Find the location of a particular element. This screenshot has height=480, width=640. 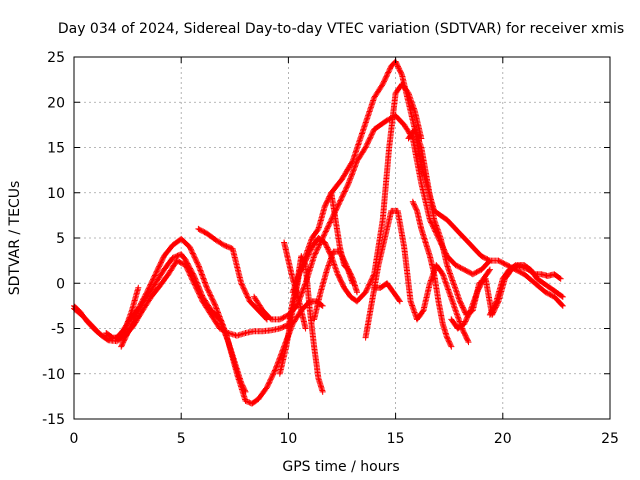

x-tick-label: 15 is located at coordinates (396, 439).